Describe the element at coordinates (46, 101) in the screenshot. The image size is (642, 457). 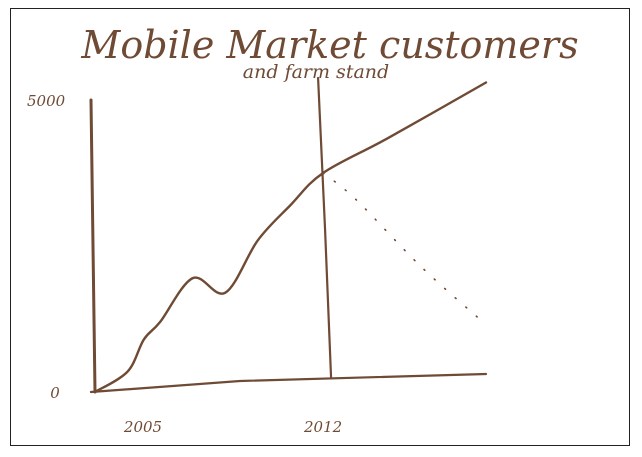
I see `y-tick-label-5000: 5000` at that location.